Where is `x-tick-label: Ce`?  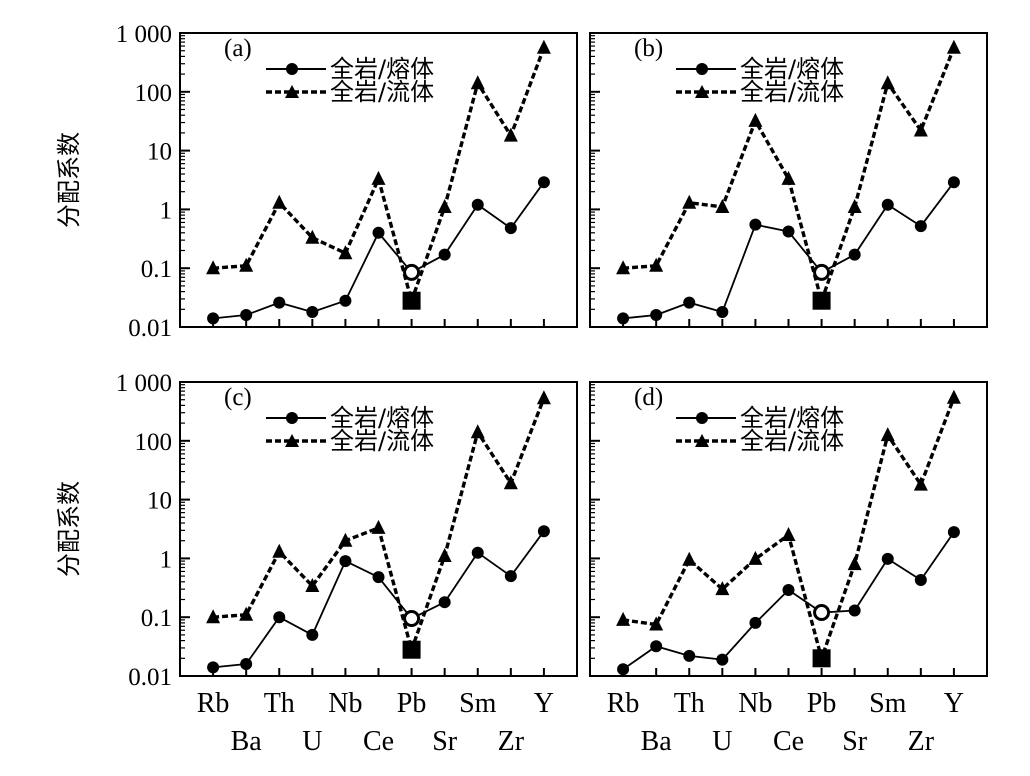
x-tick-label: Ce is located at coordinates (378, 741).